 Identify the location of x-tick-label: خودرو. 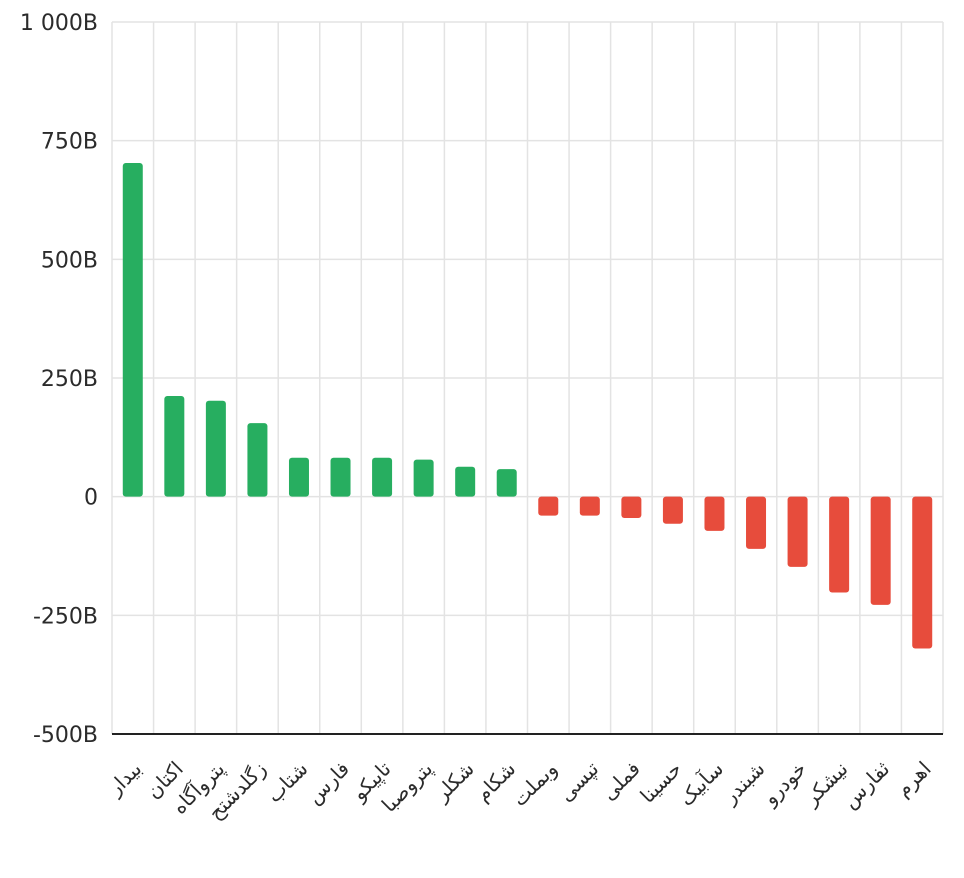
(784, 784).